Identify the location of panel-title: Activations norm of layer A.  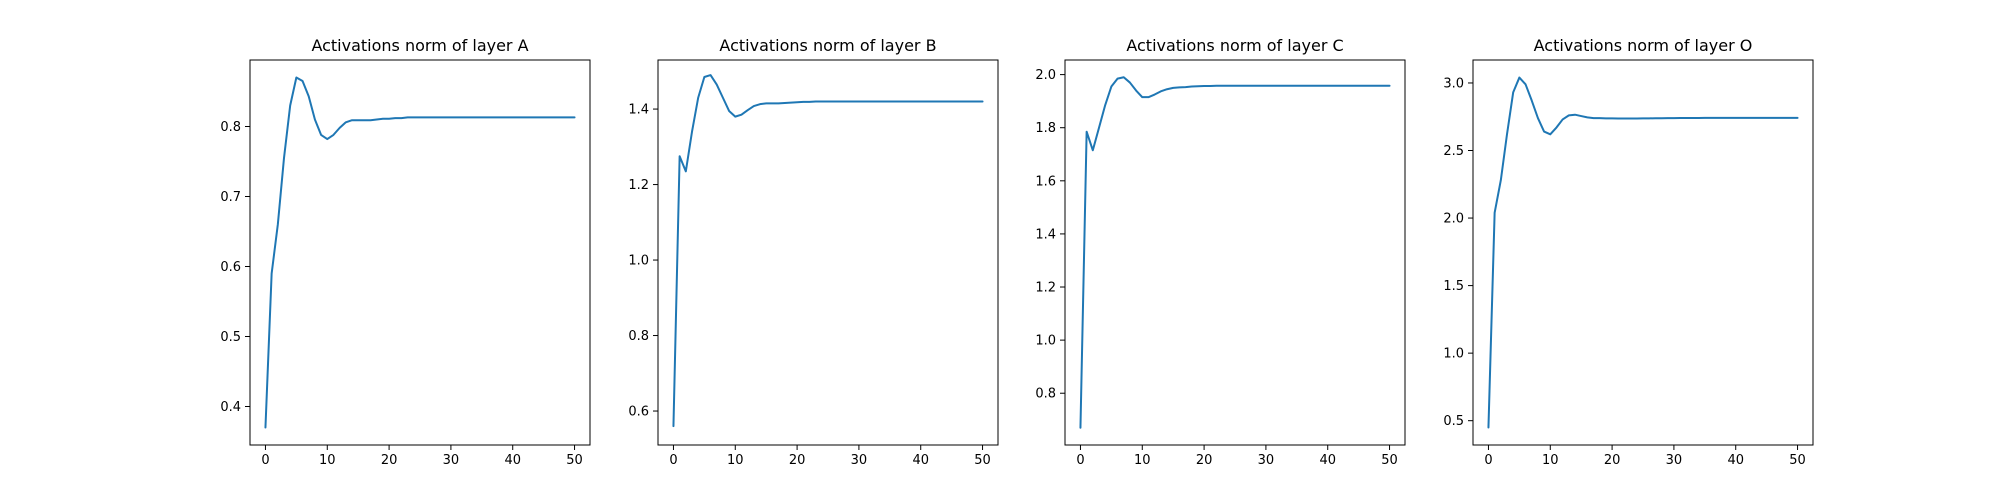
(419, 45).